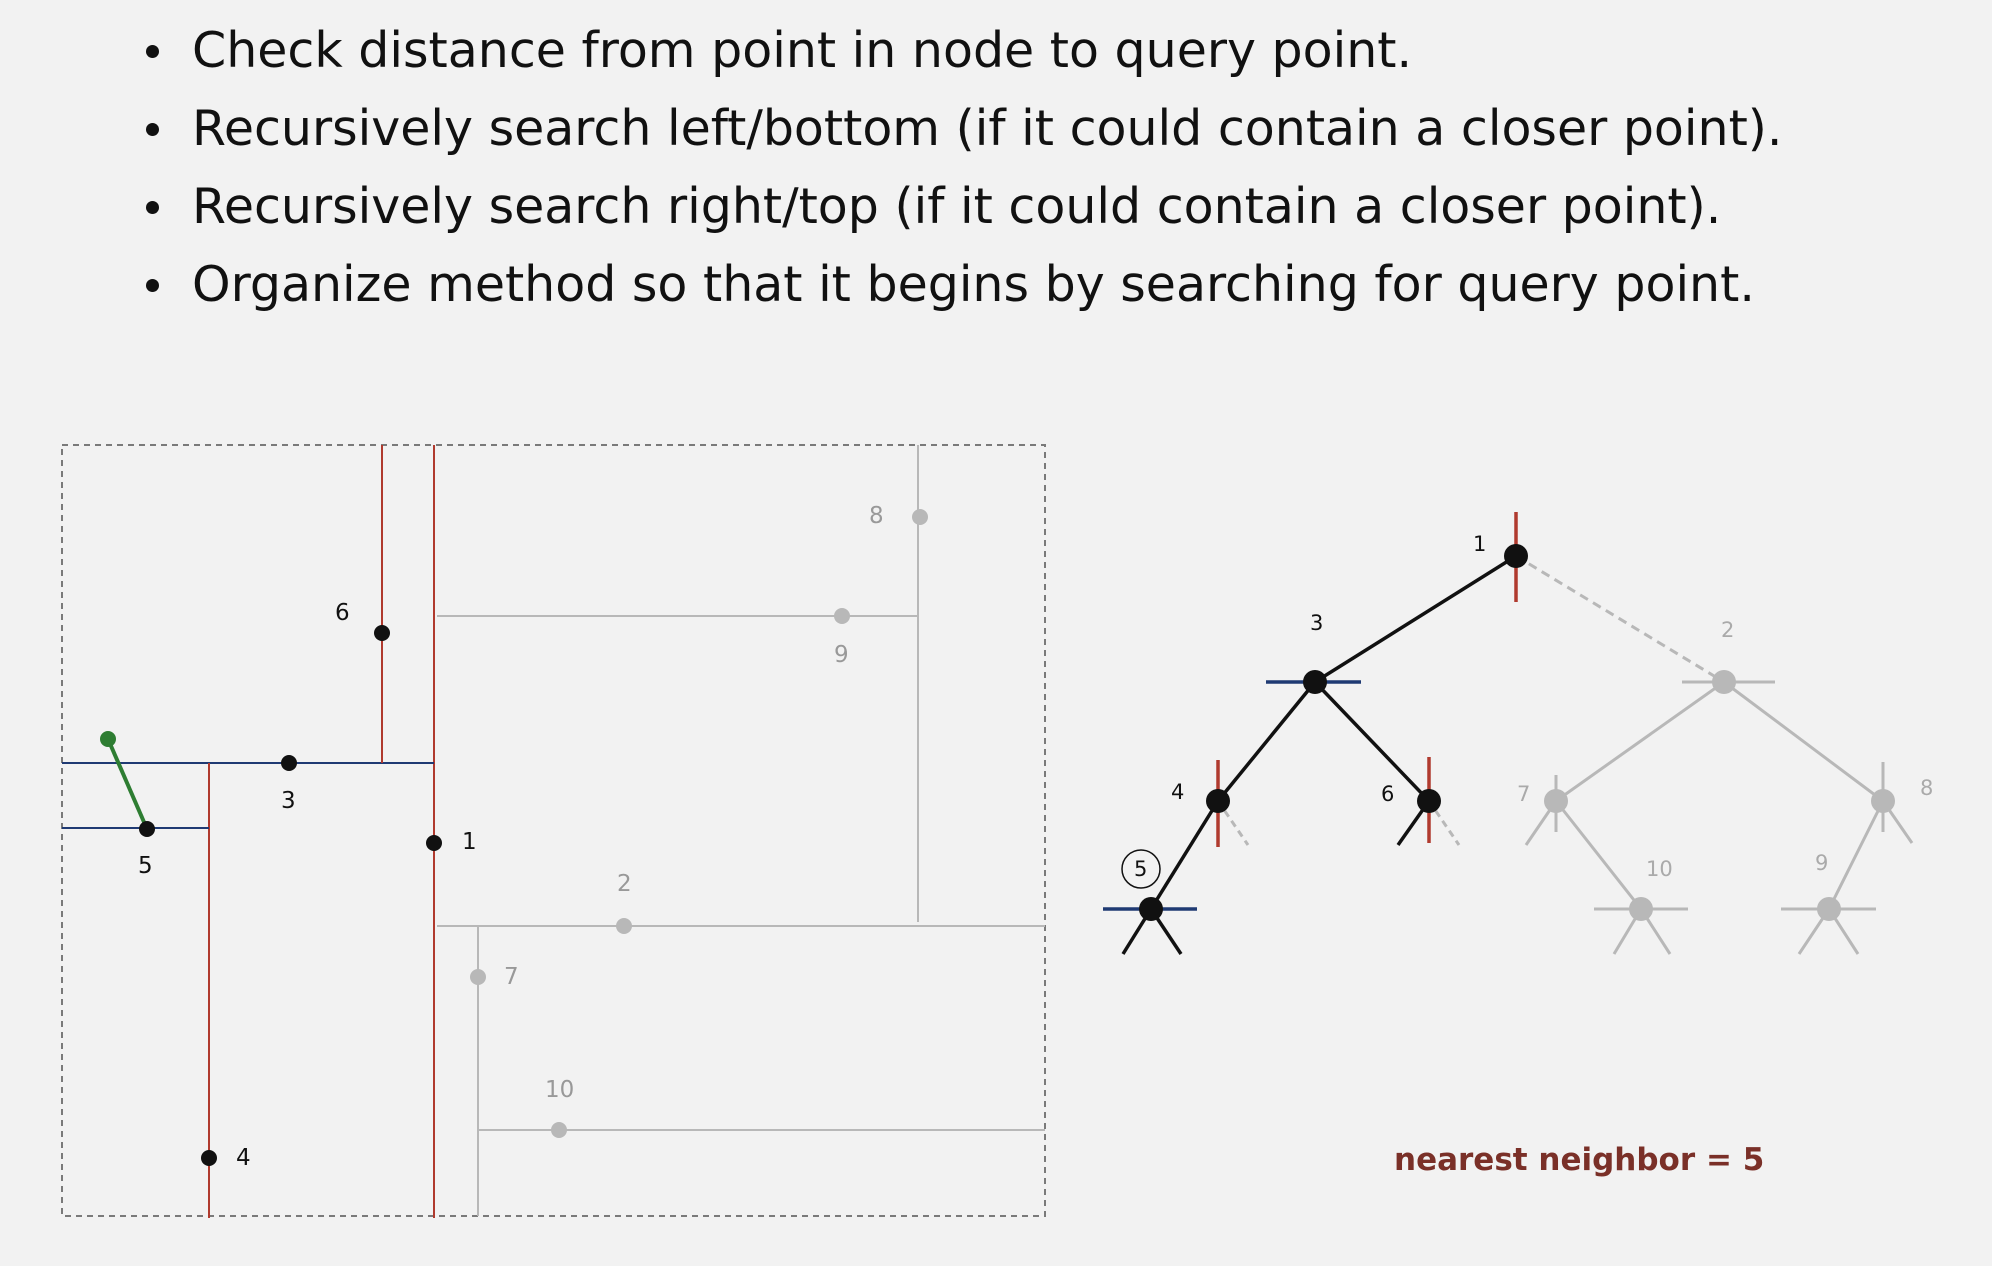  I want to click on tree-label-5: 5, so click(1140, 869).